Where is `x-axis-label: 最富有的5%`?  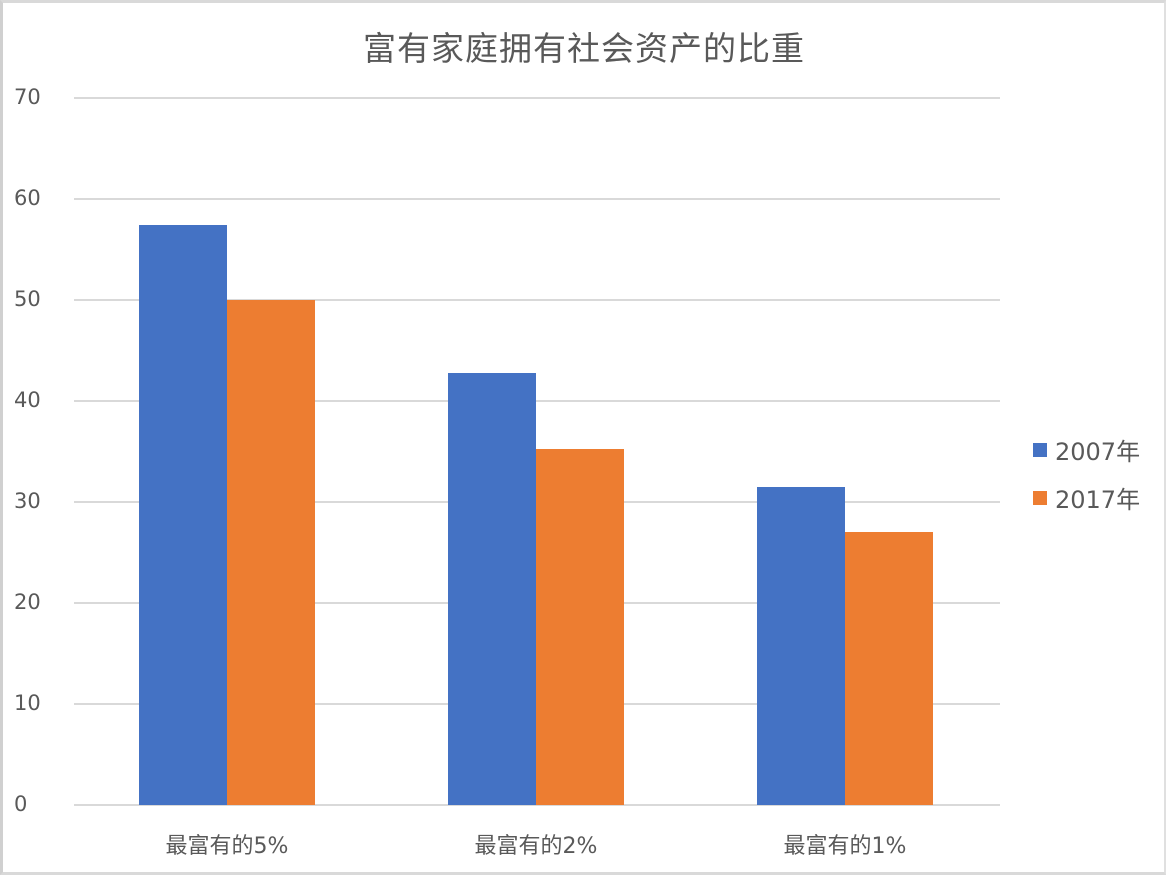 x-axis-label: 最富有的5% is located at coordinates (227, 846).